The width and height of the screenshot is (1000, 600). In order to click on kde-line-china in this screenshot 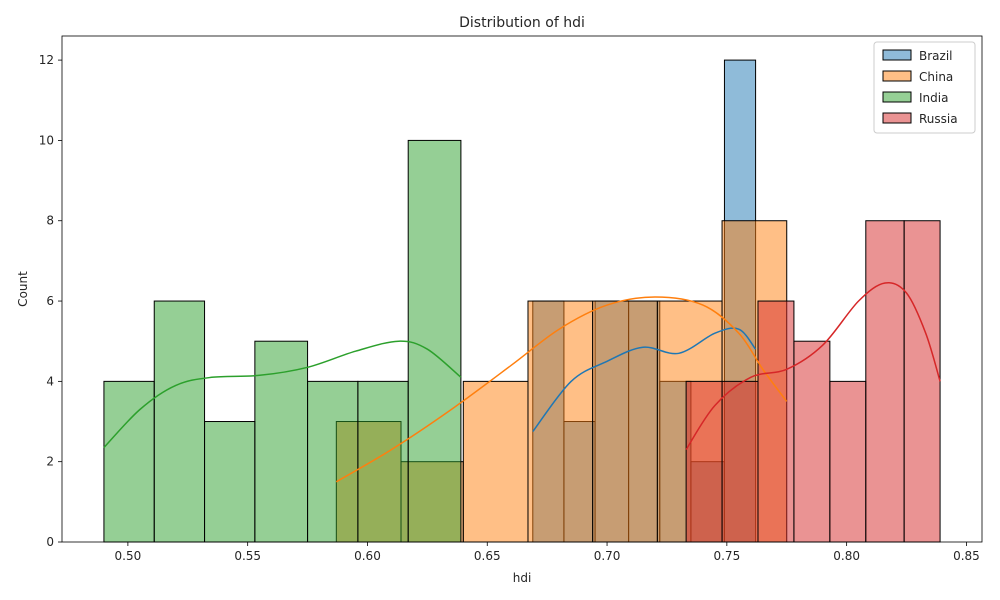, I will do `click(561, 389)`.